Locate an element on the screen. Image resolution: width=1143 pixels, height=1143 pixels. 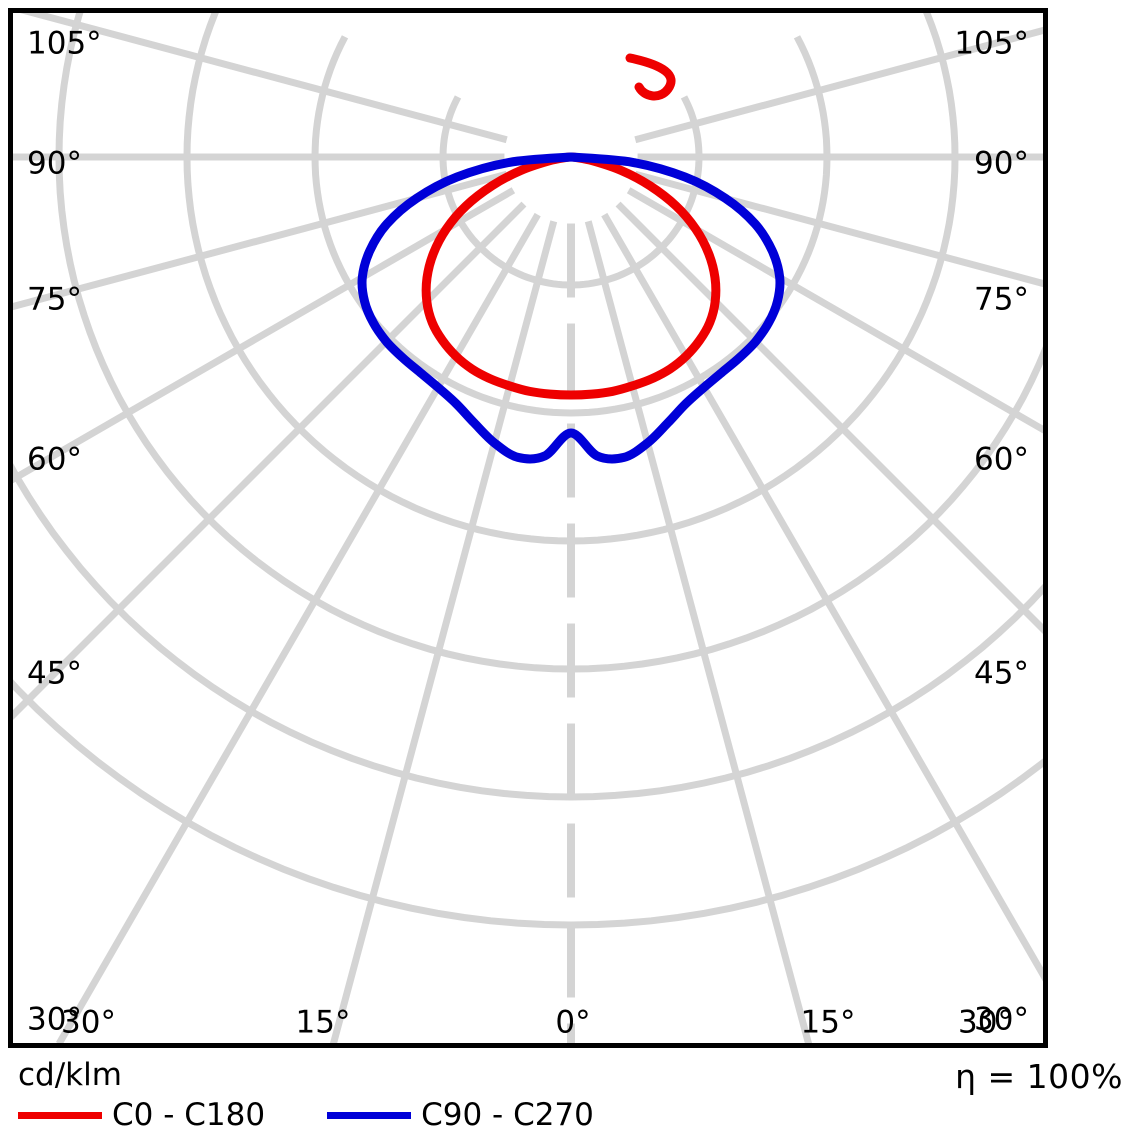
tick-left-5: 30° is located at coordinates (54, 1020).